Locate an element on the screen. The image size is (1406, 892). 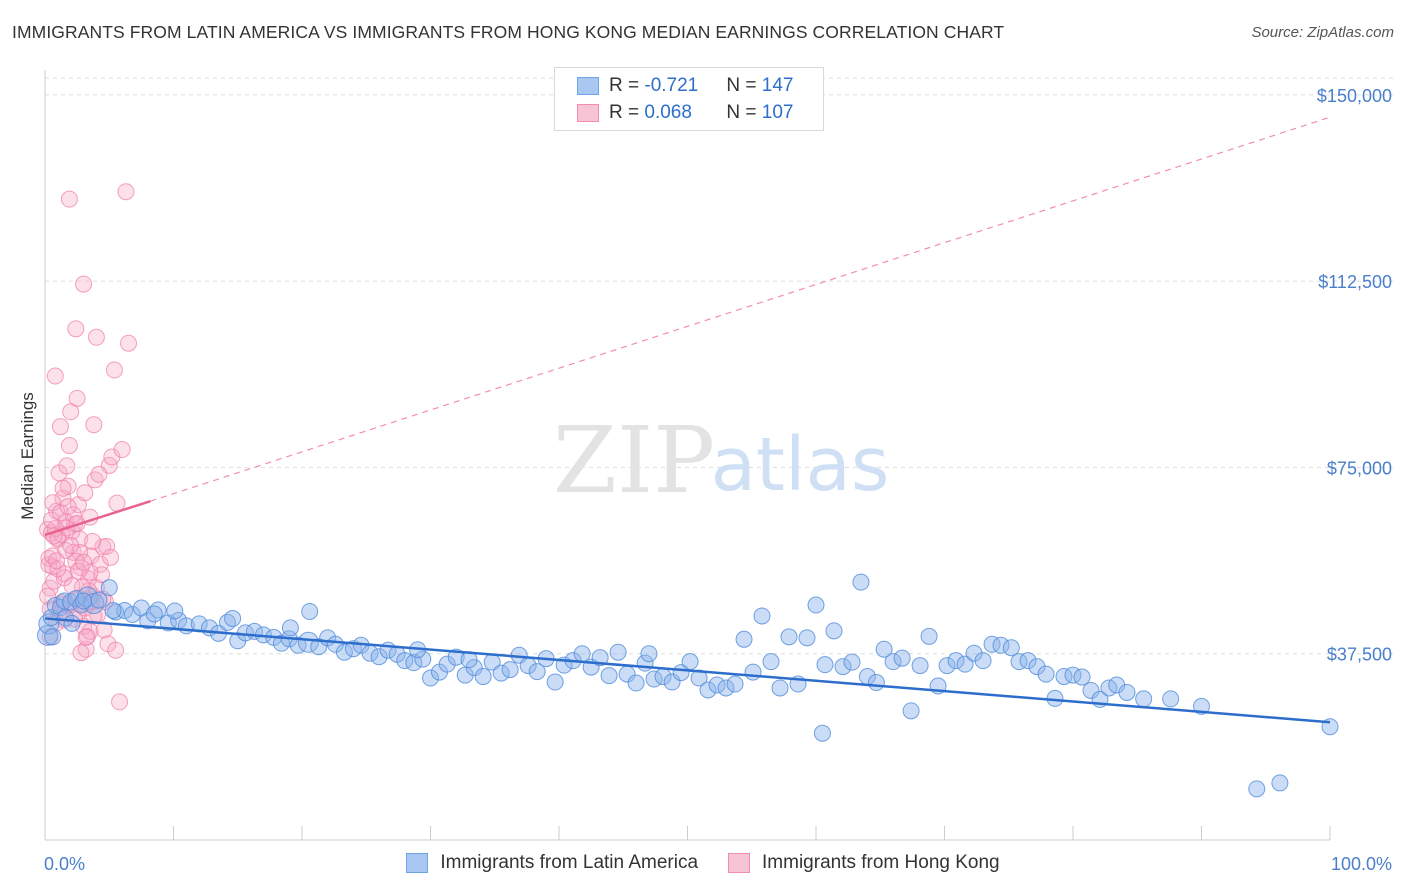
legend-label-hong-kong: Immigrants from Hong Kong is located at coordinates (881, 862).